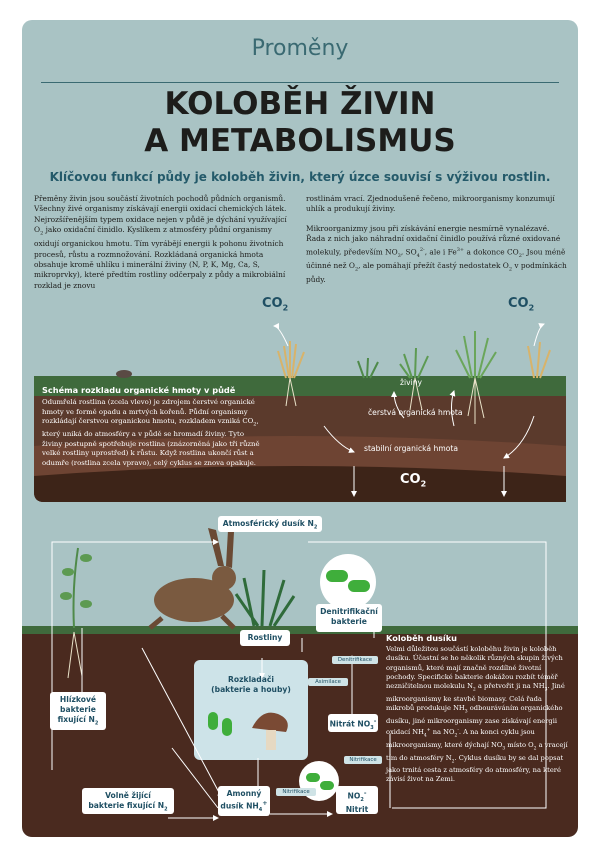  I want to click on superscript: 2-, so click(422, 249).